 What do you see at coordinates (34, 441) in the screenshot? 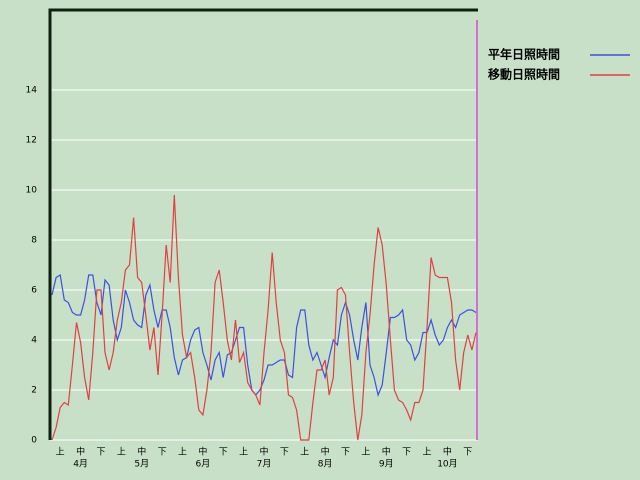
I see `y-tick-label: 0` at bounding box center [34, 441].